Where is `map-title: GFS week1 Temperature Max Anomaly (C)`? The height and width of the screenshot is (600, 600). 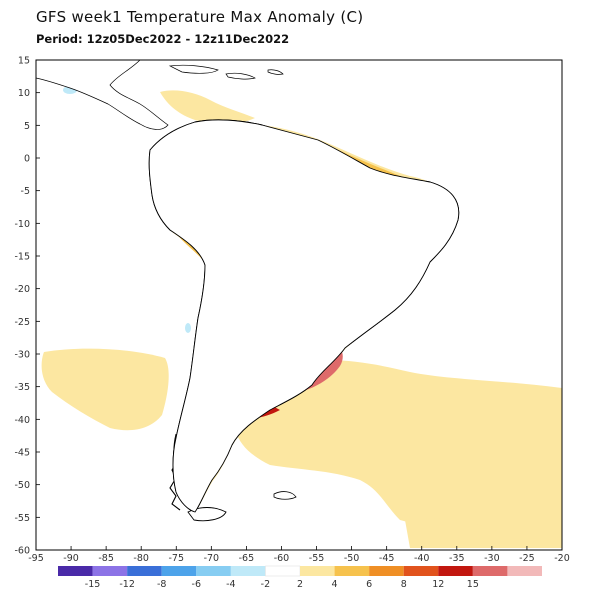
map-title: GFS week1 Temperature Max Anomaly (C) is located at coordinates (200, 17).